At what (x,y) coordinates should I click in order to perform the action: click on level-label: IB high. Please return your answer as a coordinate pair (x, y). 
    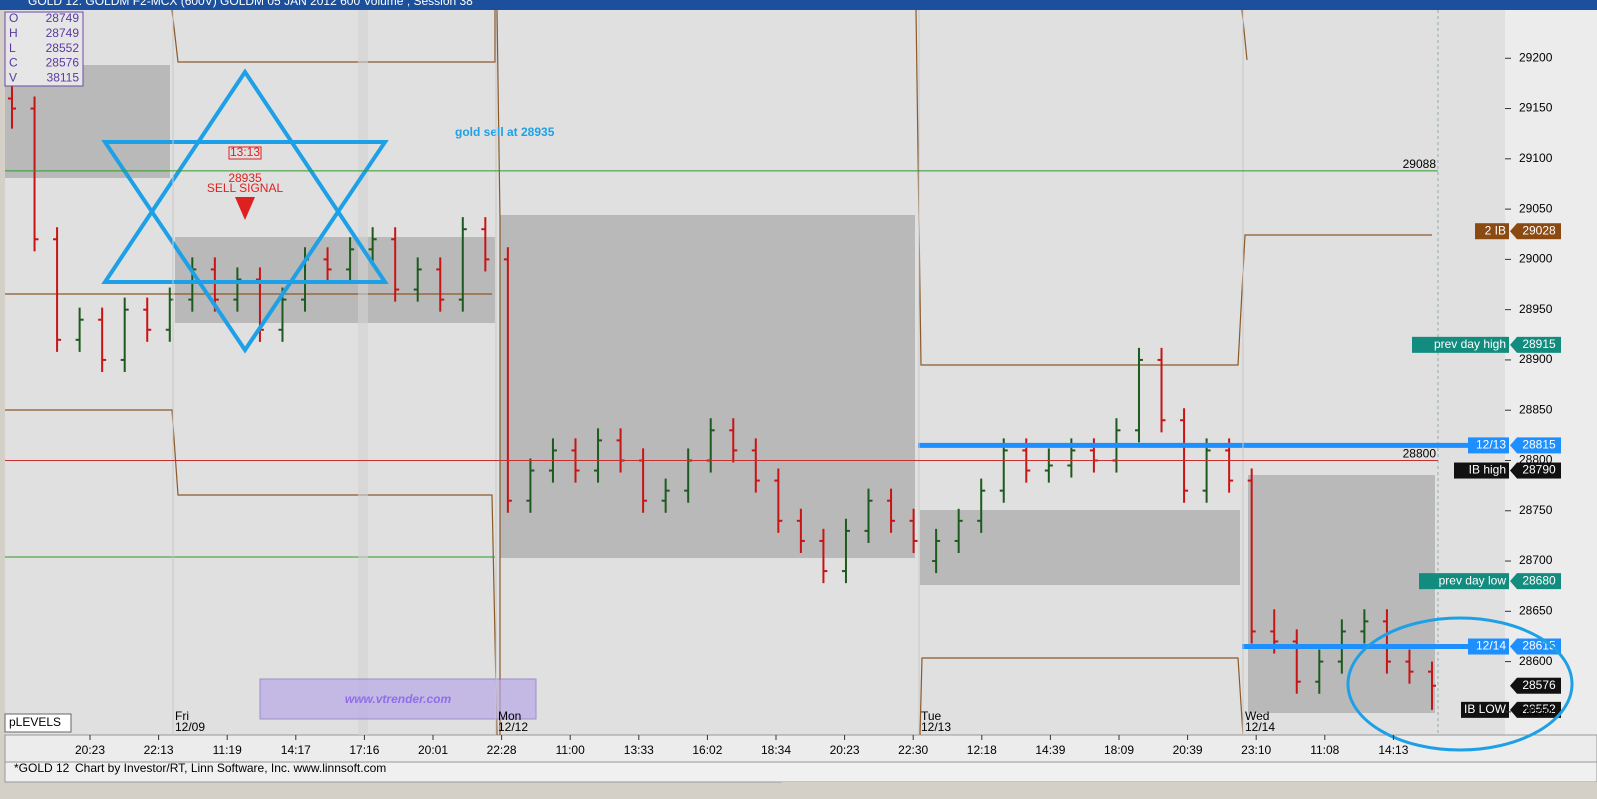
    Looking at the image, I should click on (1487, 470).